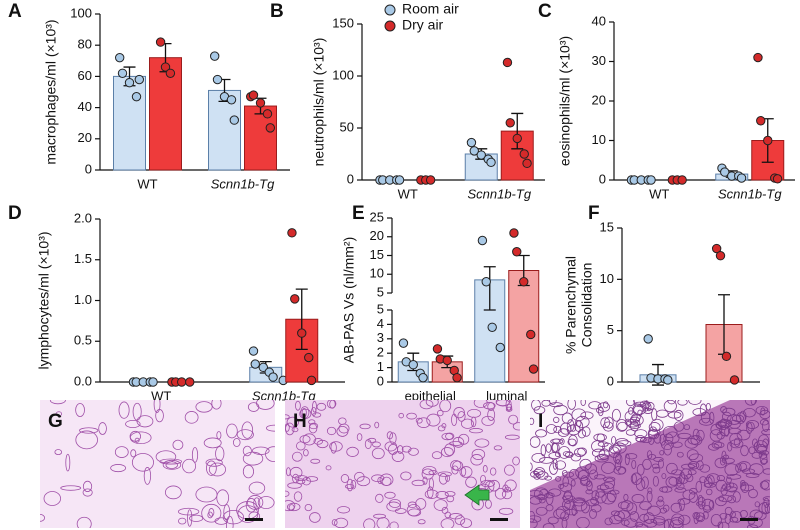  Describe the element at coordinates (377, 216) in the screenshot. I see `y-tick-label: 25` at that location.